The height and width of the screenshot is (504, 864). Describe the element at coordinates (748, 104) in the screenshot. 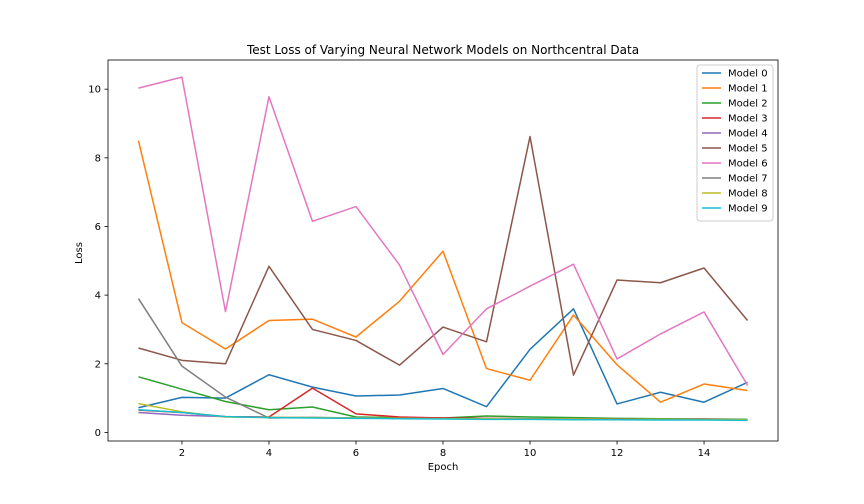

I see `legend-entry-label: Model 2` at that location.